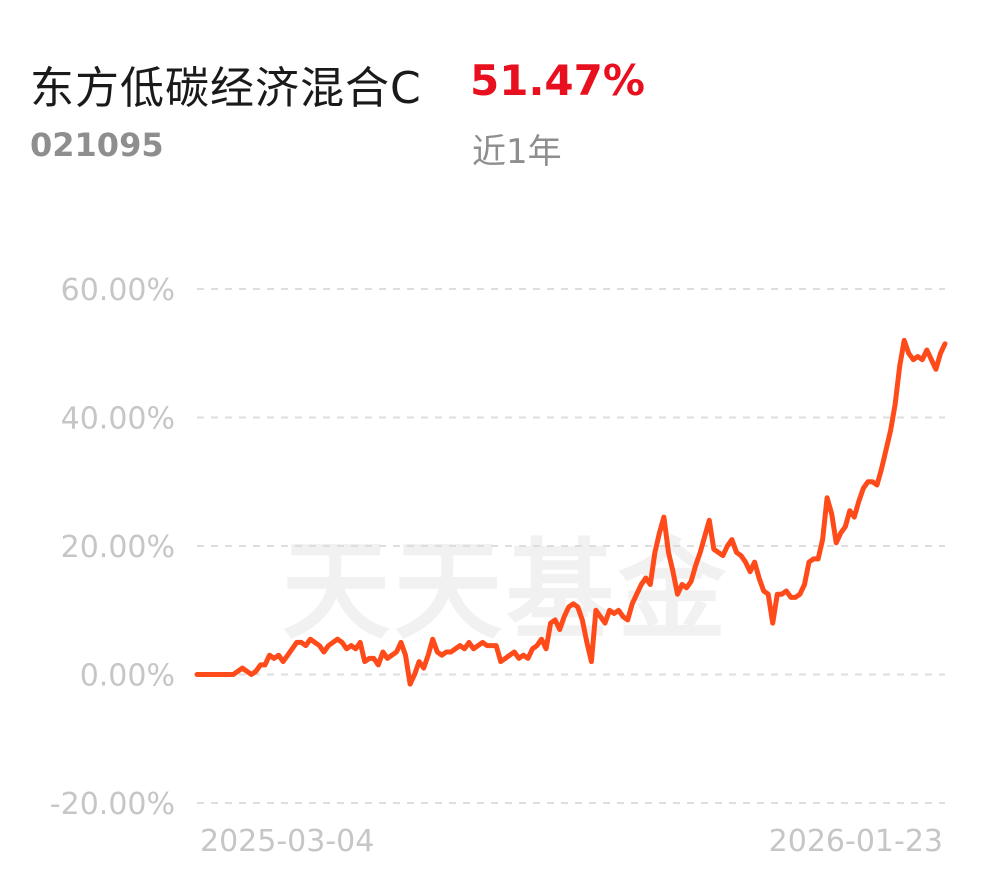 This screenshot has height=878, width=990. I want to click on y-tick-label: 40.00%, so click(118, 419).